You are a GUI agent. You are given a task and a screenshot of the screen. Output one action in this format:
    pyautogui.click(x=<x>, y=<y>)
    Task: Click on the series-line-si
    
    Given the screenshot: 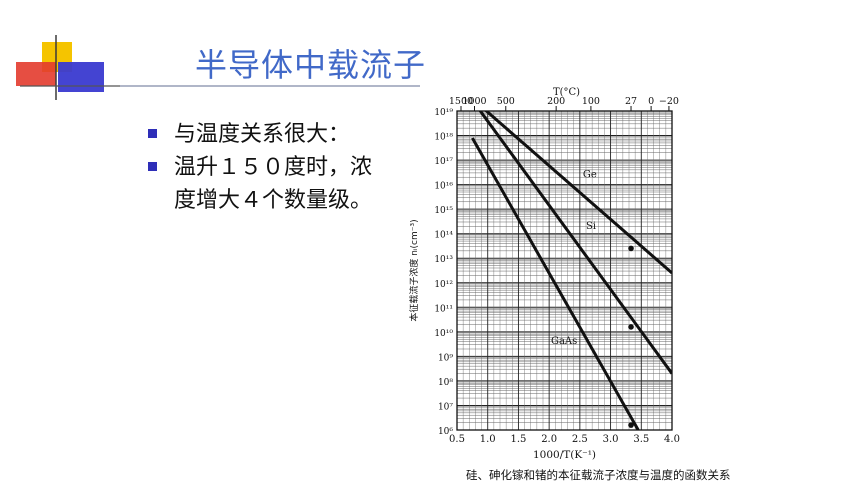 What is the action you would take?
    pyautogui.click(x=575, y=243)
    